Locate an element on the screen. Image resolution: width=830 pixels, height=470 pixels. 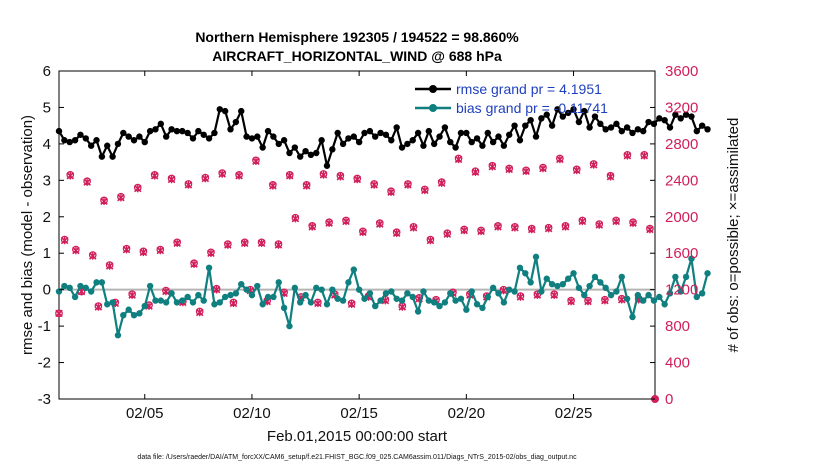
x-axis-label: Feb.01,2015 00:00:00 start is located at coordinates (357, 436).